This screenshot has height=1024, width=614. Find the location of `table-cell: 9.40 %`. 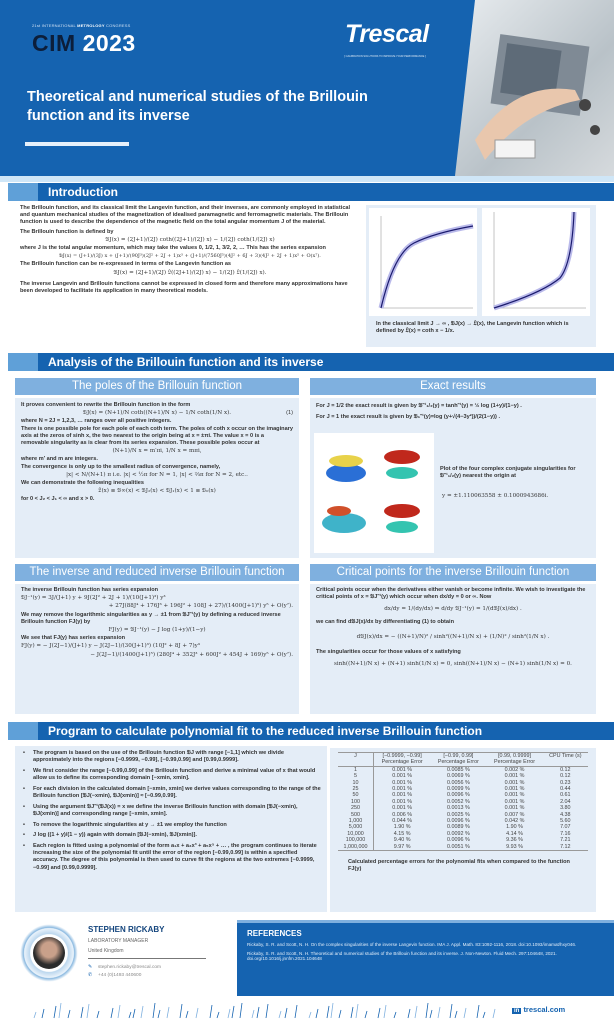

table-cell: 9.40 % is located at coordinates (402, 840).